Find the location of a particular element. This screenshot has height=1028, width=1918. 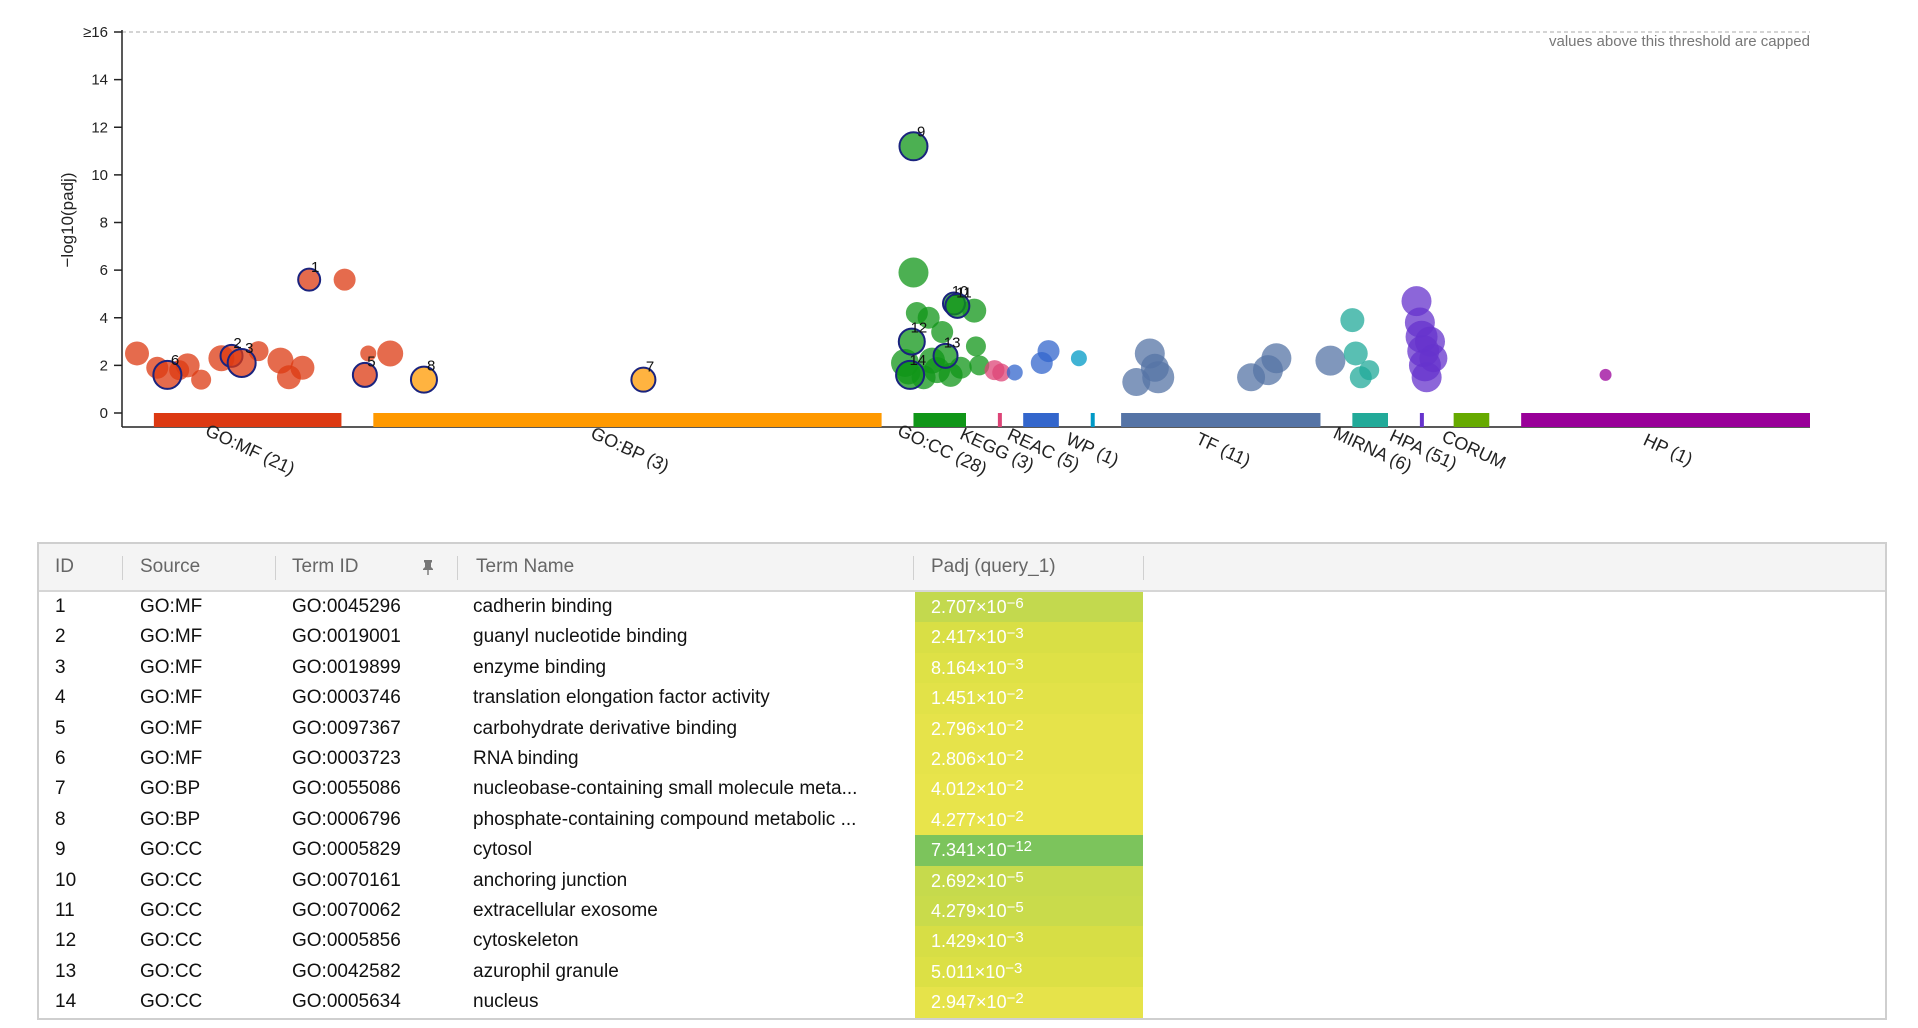

pin-icon is located at coordinates (428, 567).